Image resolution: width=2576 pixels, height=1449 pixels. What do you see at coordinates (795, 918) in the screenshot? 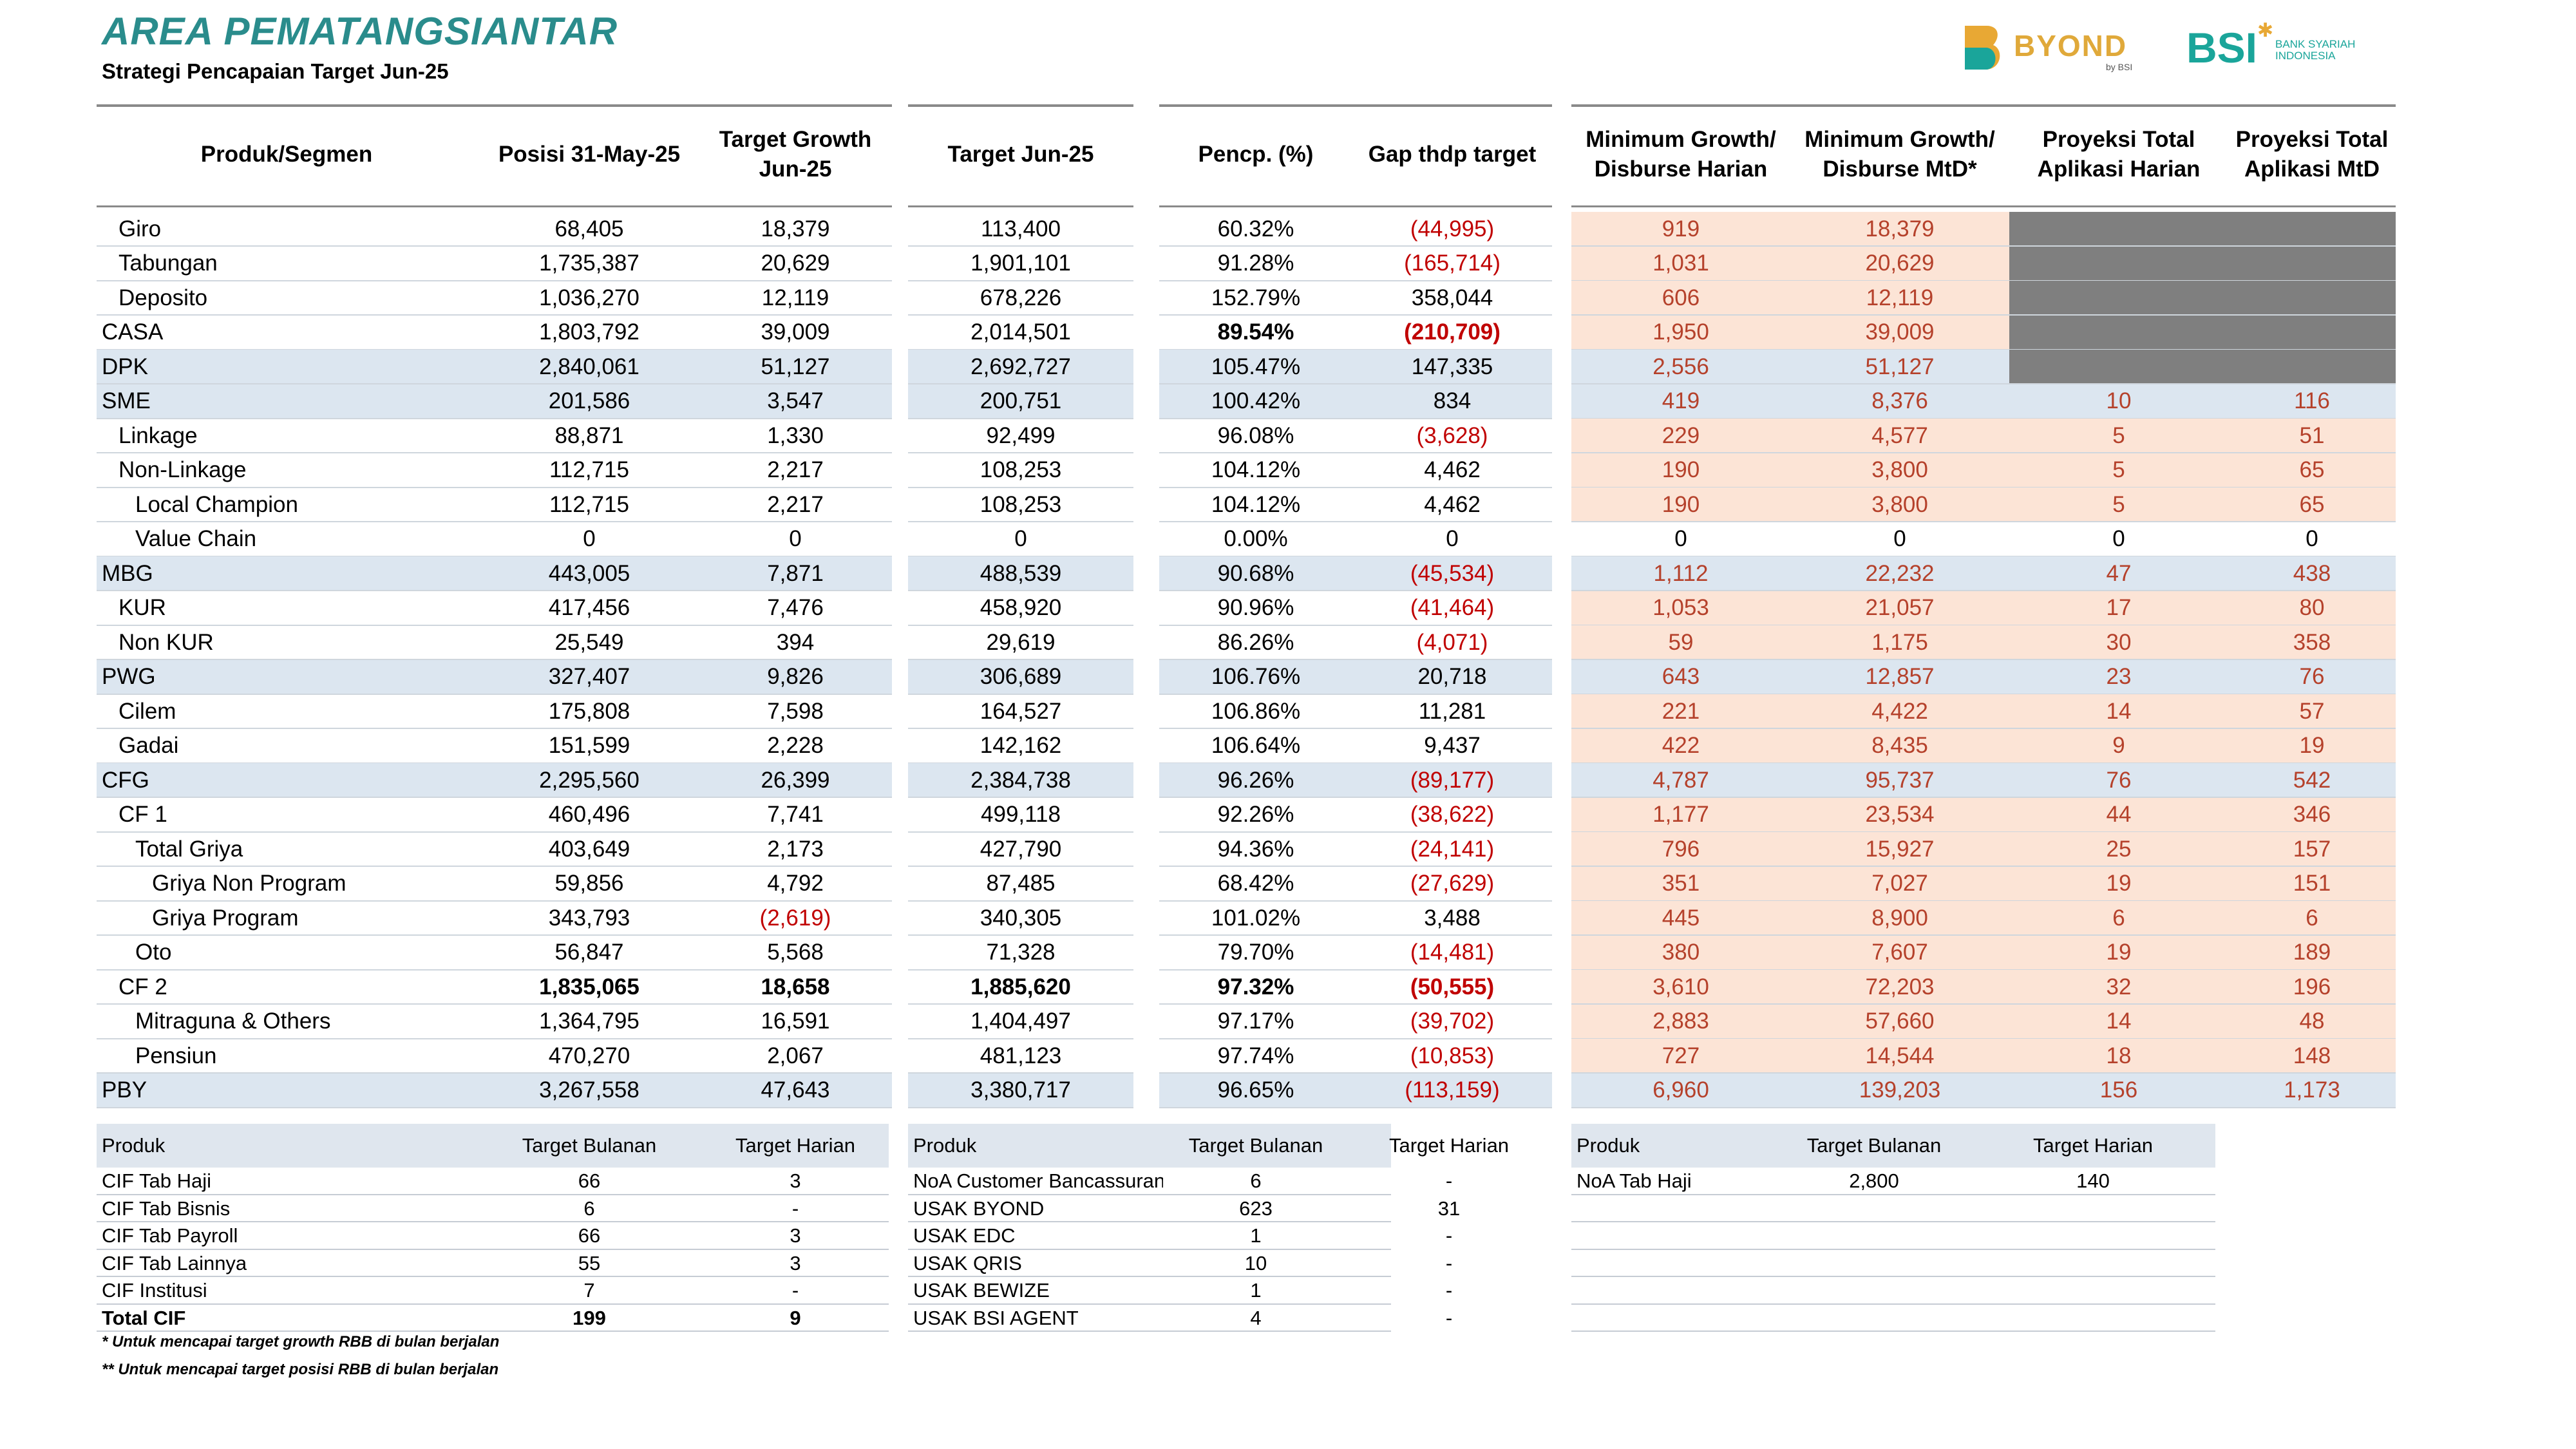
I see `cell-growth: (2,619)` at bounding box center [795, 918].